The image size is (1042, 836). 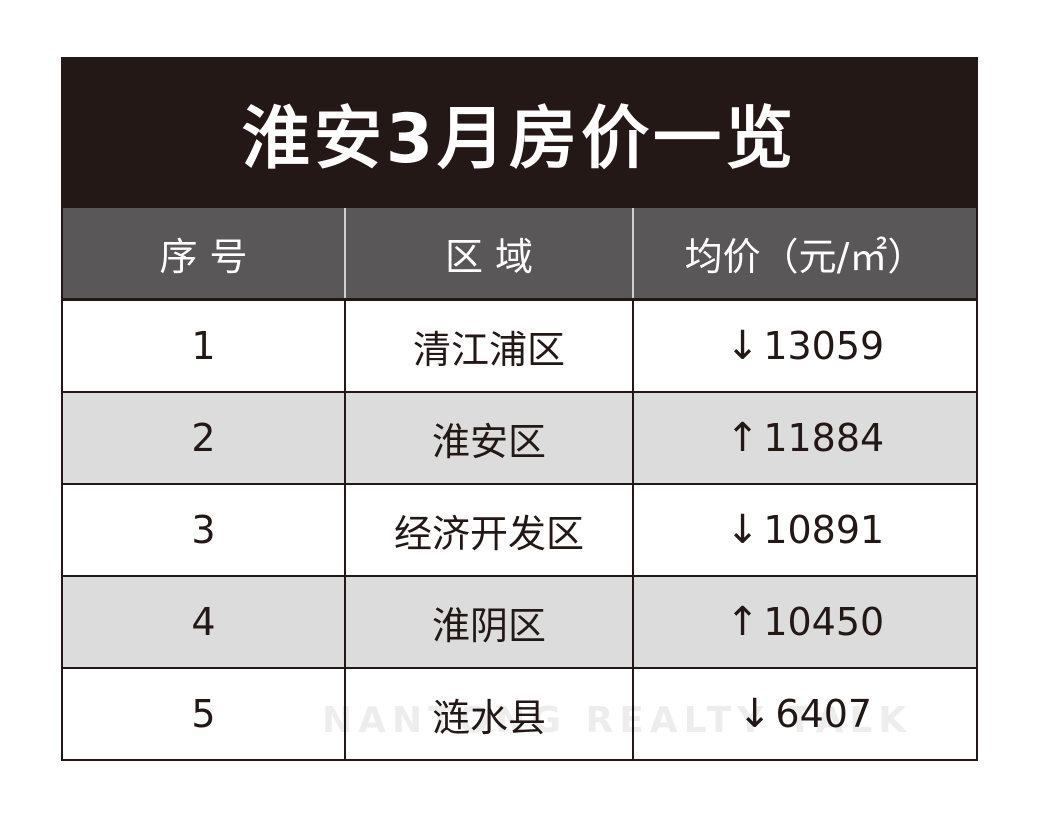 I want to click on header-price: 均价（元/㎡）, so click(x=805, y=256).